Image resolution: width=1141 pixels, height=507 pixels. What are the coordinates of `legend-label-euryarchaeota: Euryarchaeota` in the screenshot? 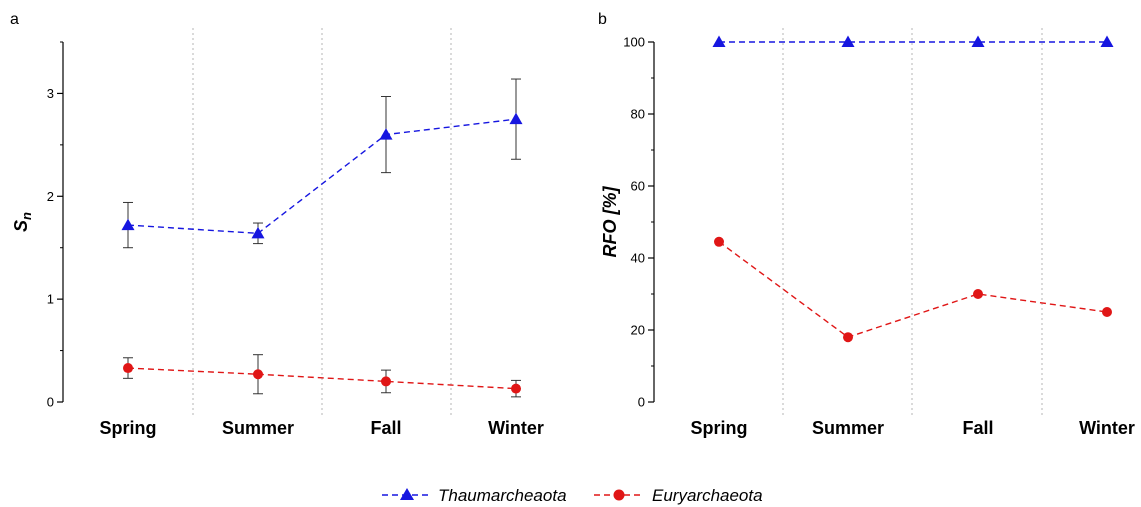 It's located at (707, 495).